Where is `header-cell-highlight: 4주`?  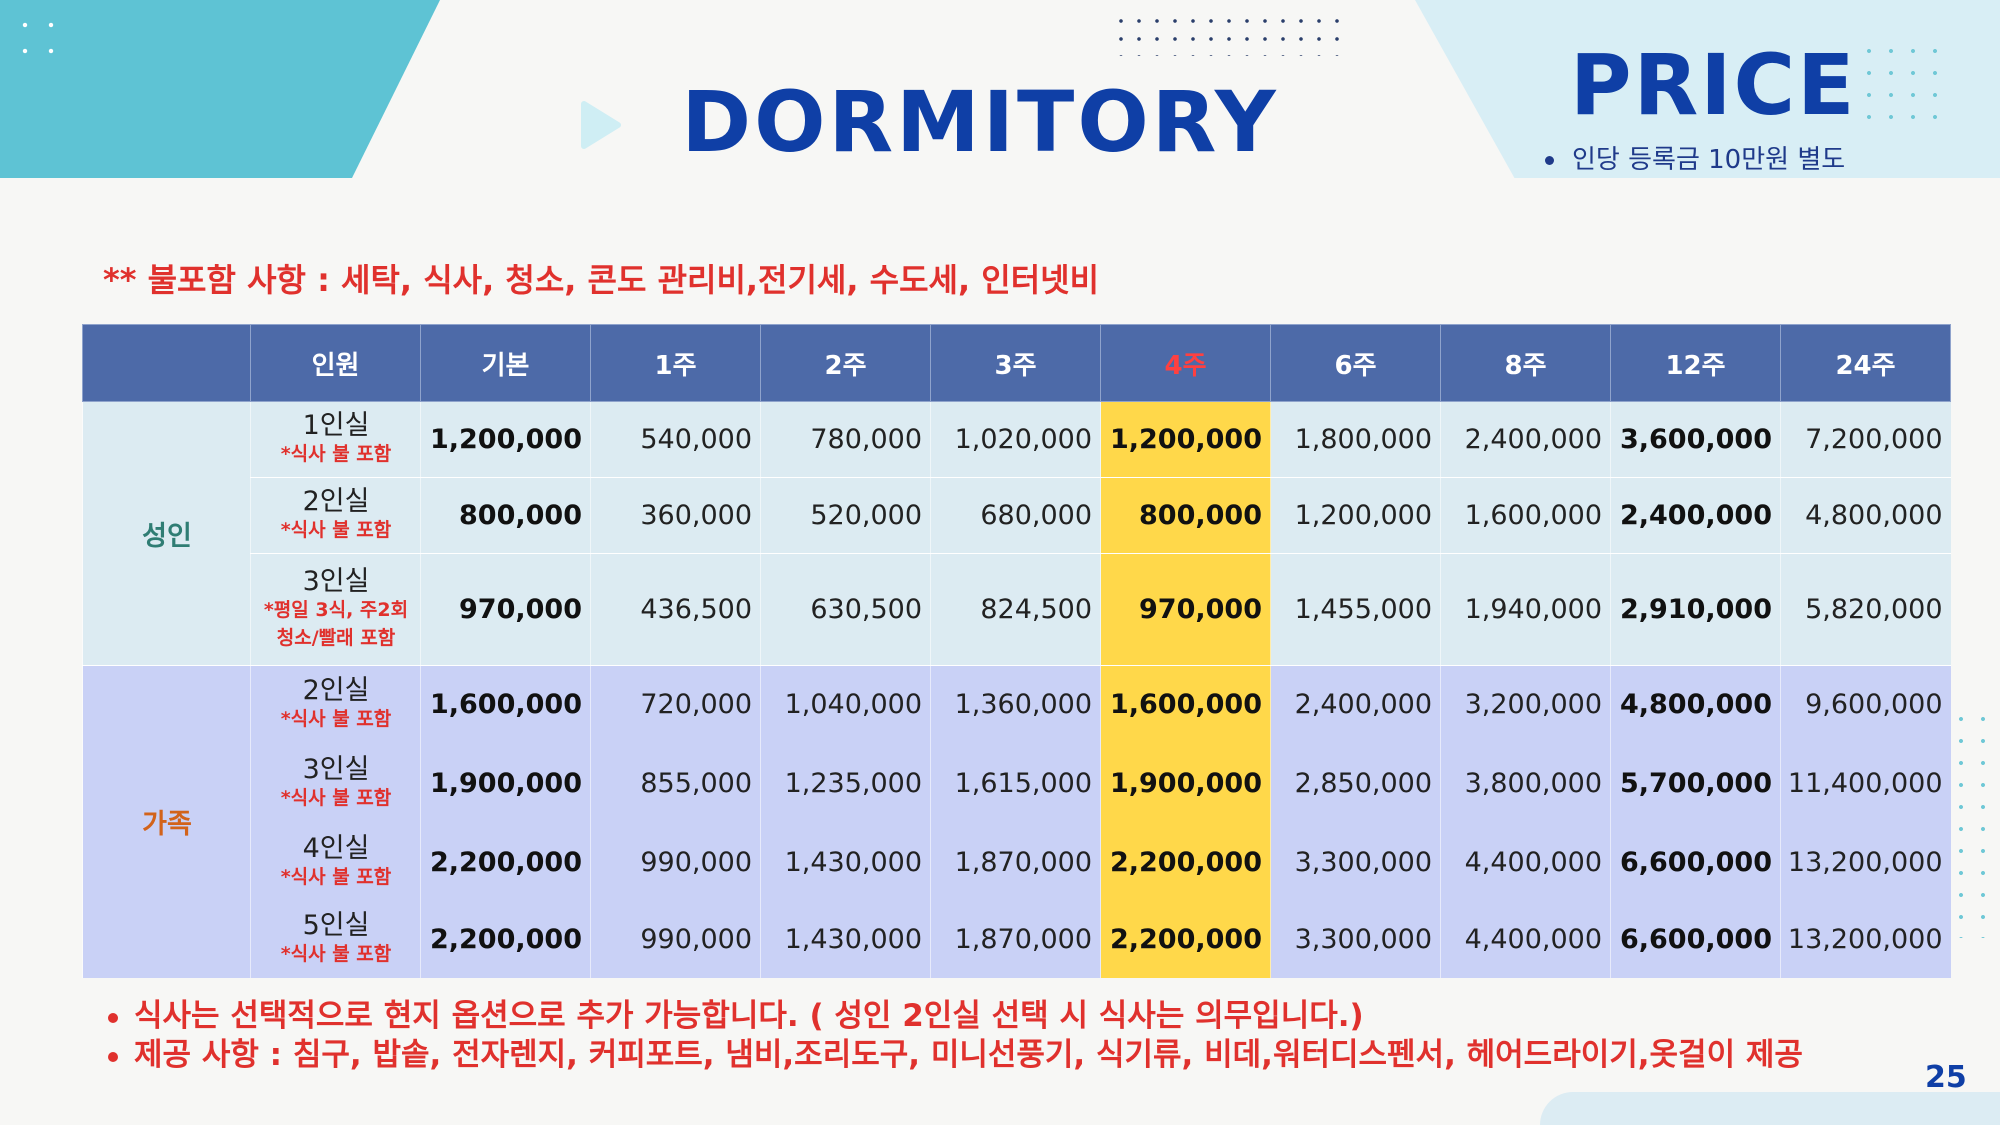 header-cell-highlight: 4주 is located at coordinates (1185, 363).